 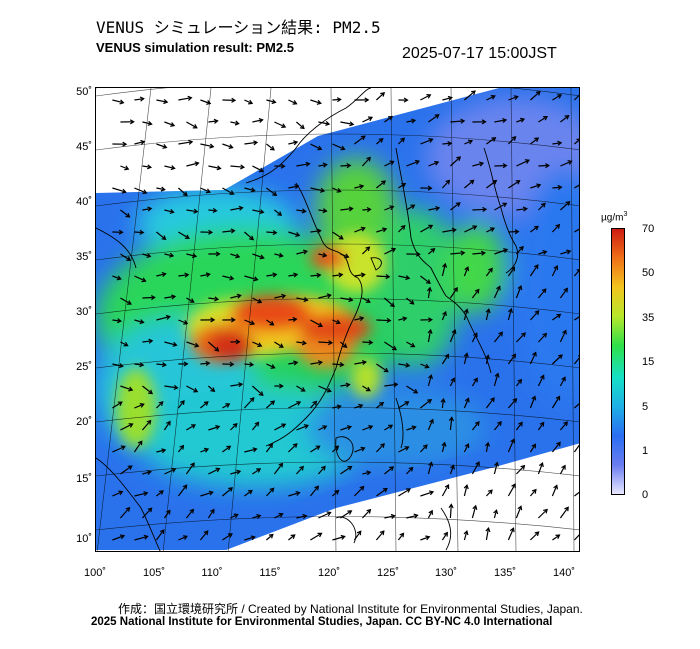 What do you see at coordinates (648, 229) in the screenshot?
I see `colorbar-tick-70: 70` at bounding box center [648, 229].